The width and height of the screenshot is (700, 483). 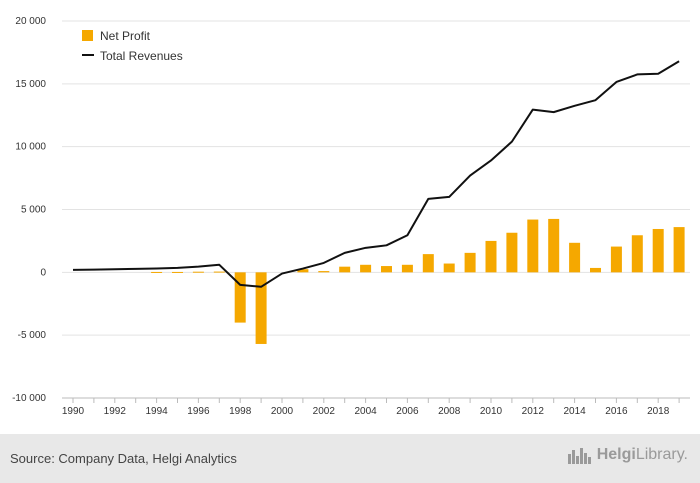 What do you see at coordinates (32, 335) in the screenshot?
I see `y-tick-label: -5 000` at bounding box center [32, 335].